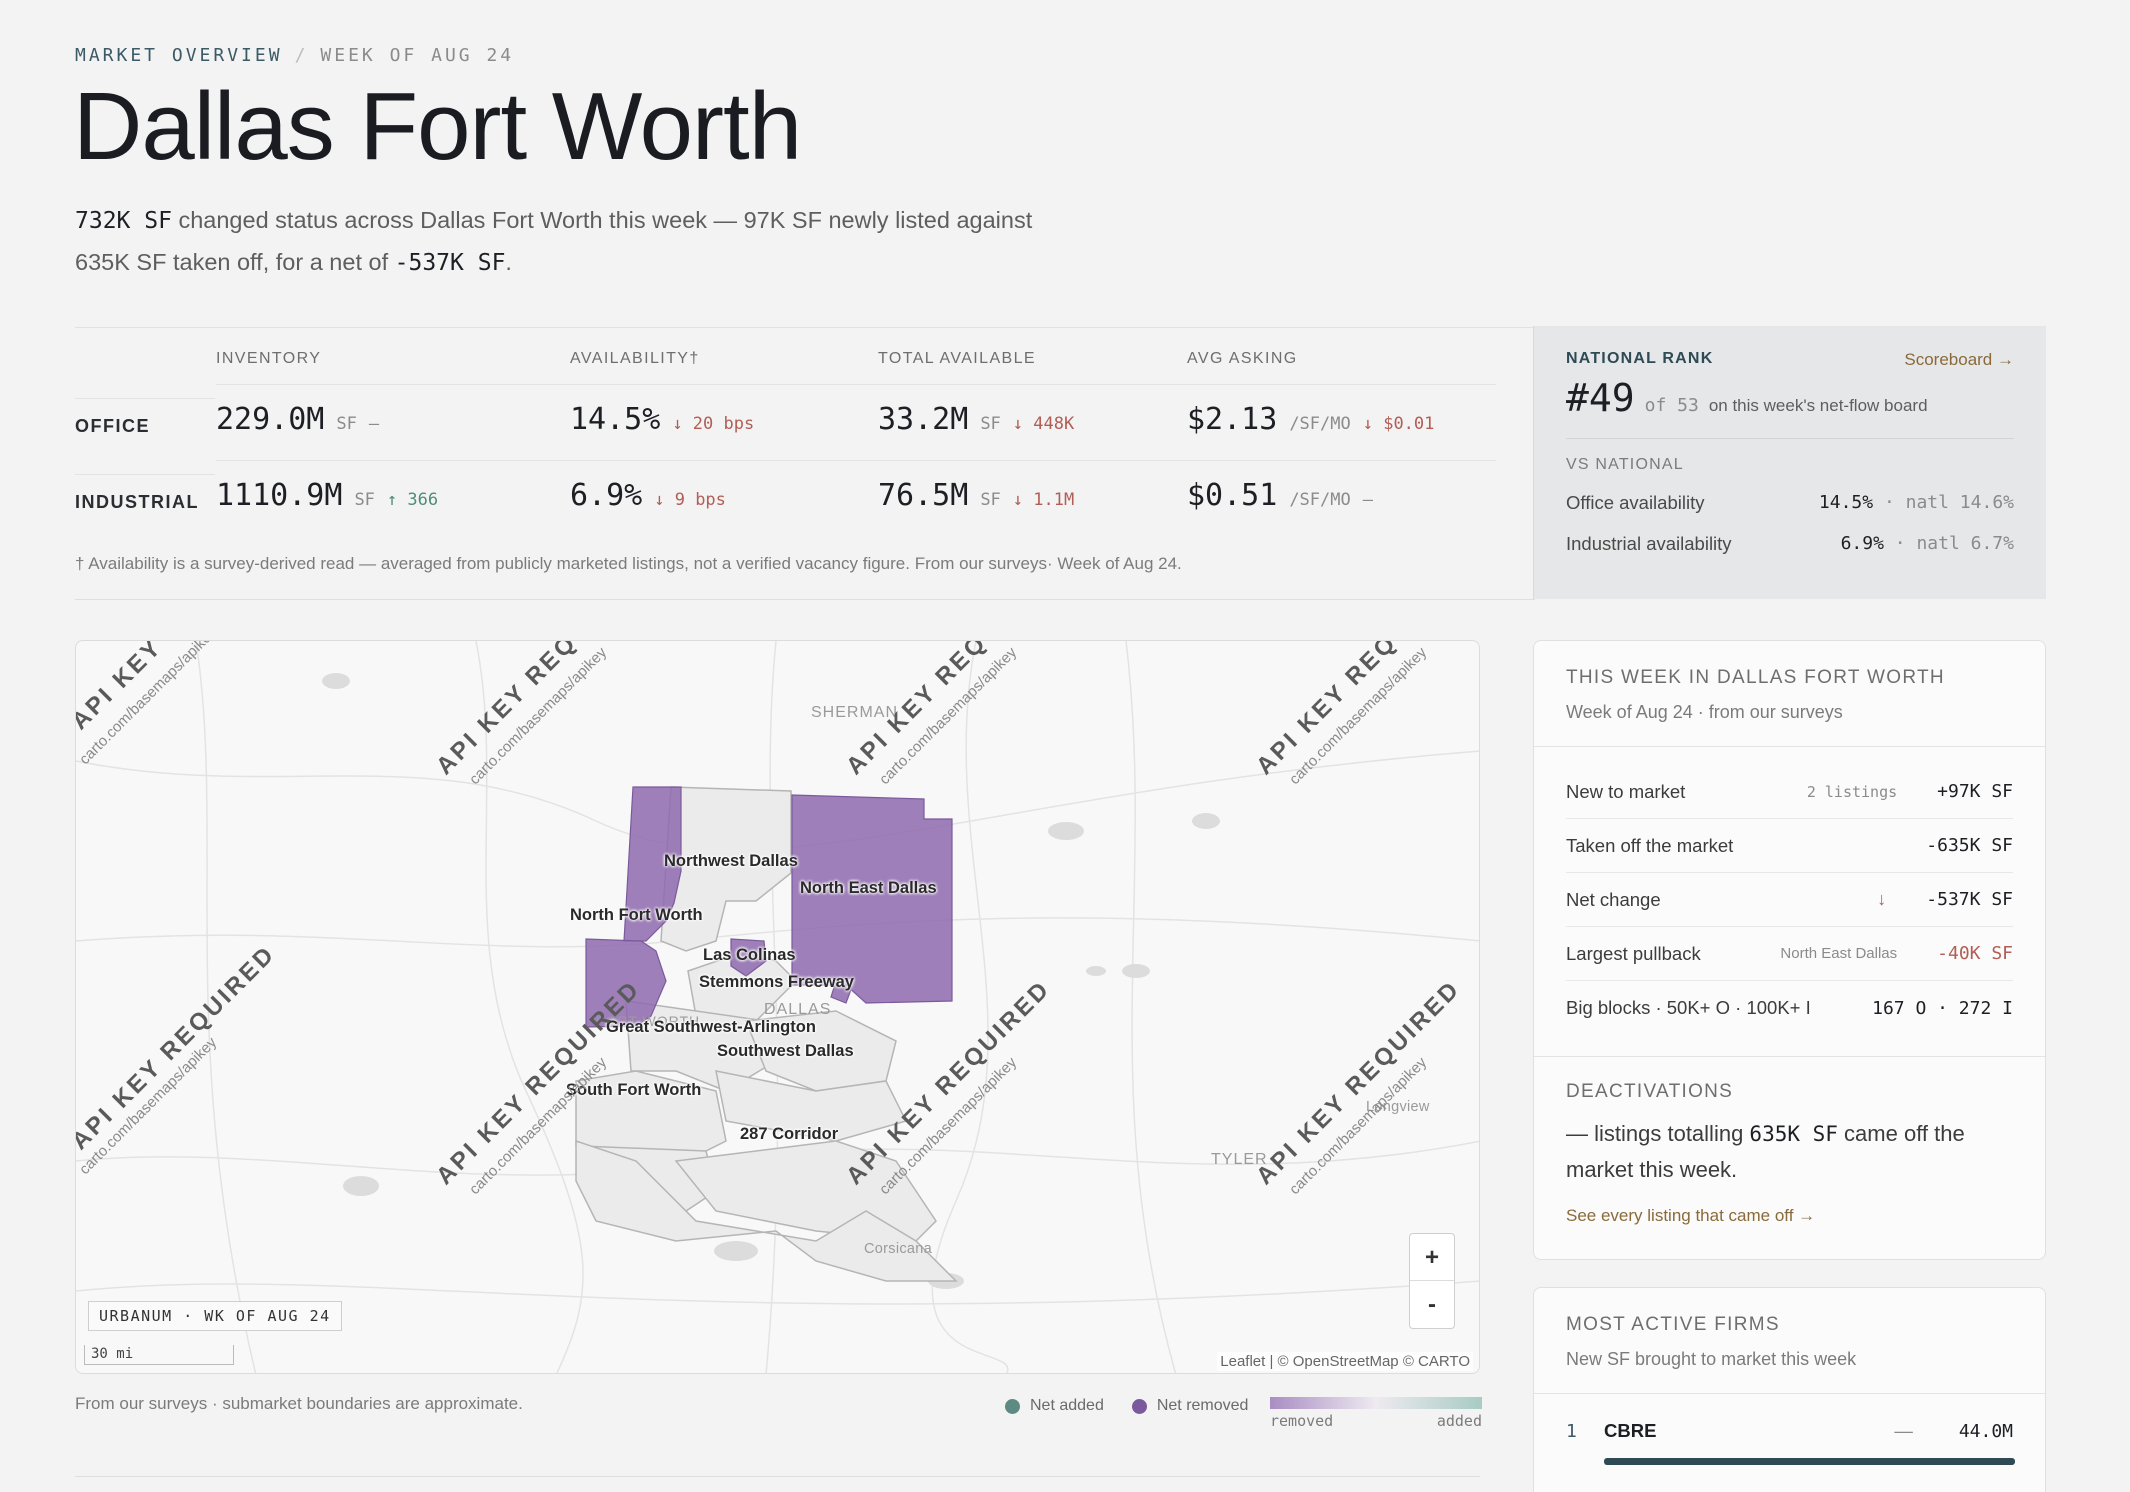  Describe the element at coordinates (1789, 792) in the screenshot. I see `stat-new-to-market: New to market 2 listings +97K SF` at that location.